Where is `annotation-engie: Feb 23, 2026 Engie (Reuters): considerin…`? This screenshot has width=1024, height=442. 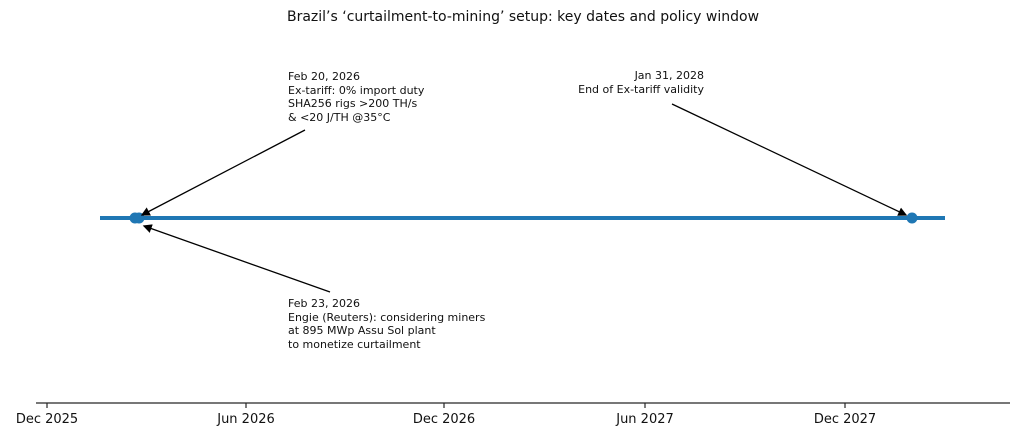 annotation-engie: Feb 23, 2026 Engie (Reuters): considerin… is located at coordinates (386, 324).